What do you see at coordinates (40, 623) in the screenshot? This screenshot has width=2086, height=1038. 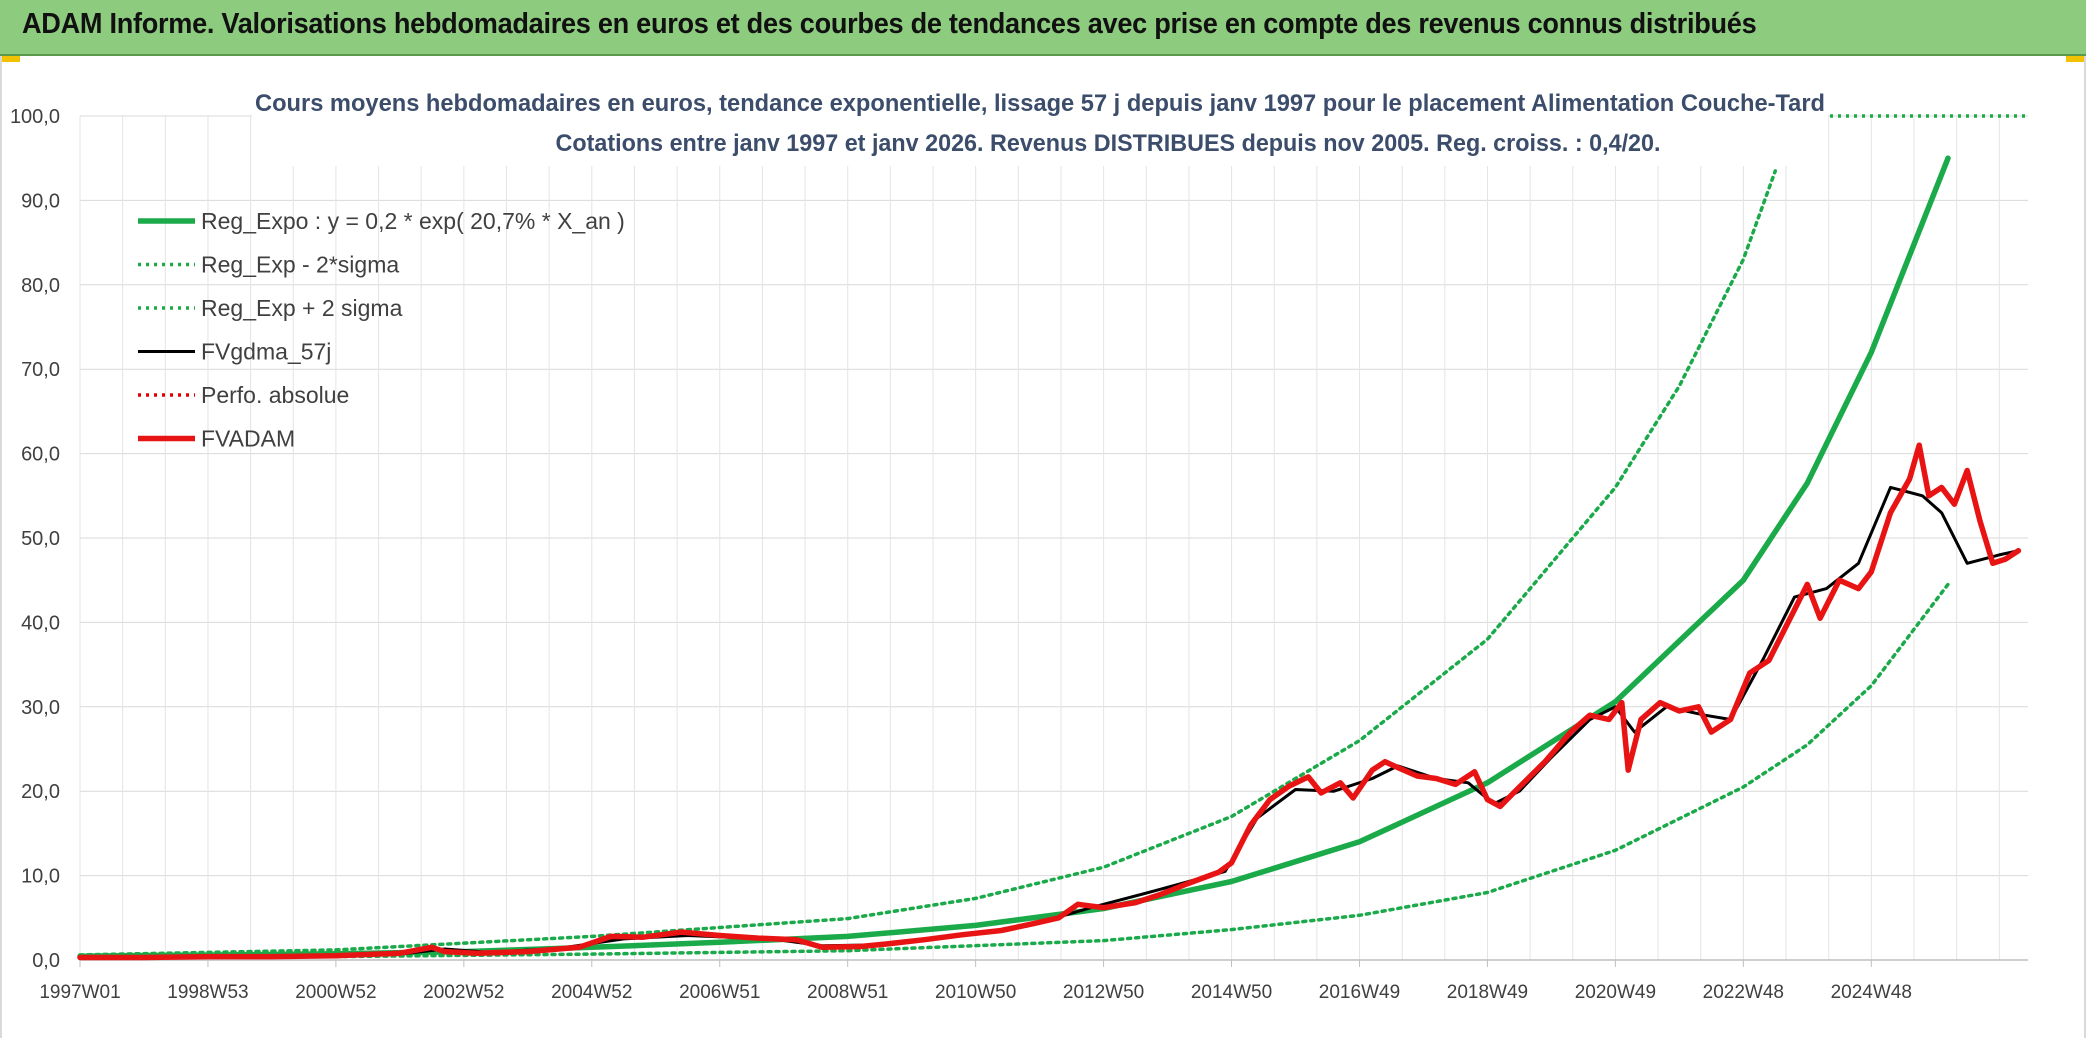 I see `y-tick-label: 40,0` at bounding box center [40, 623].